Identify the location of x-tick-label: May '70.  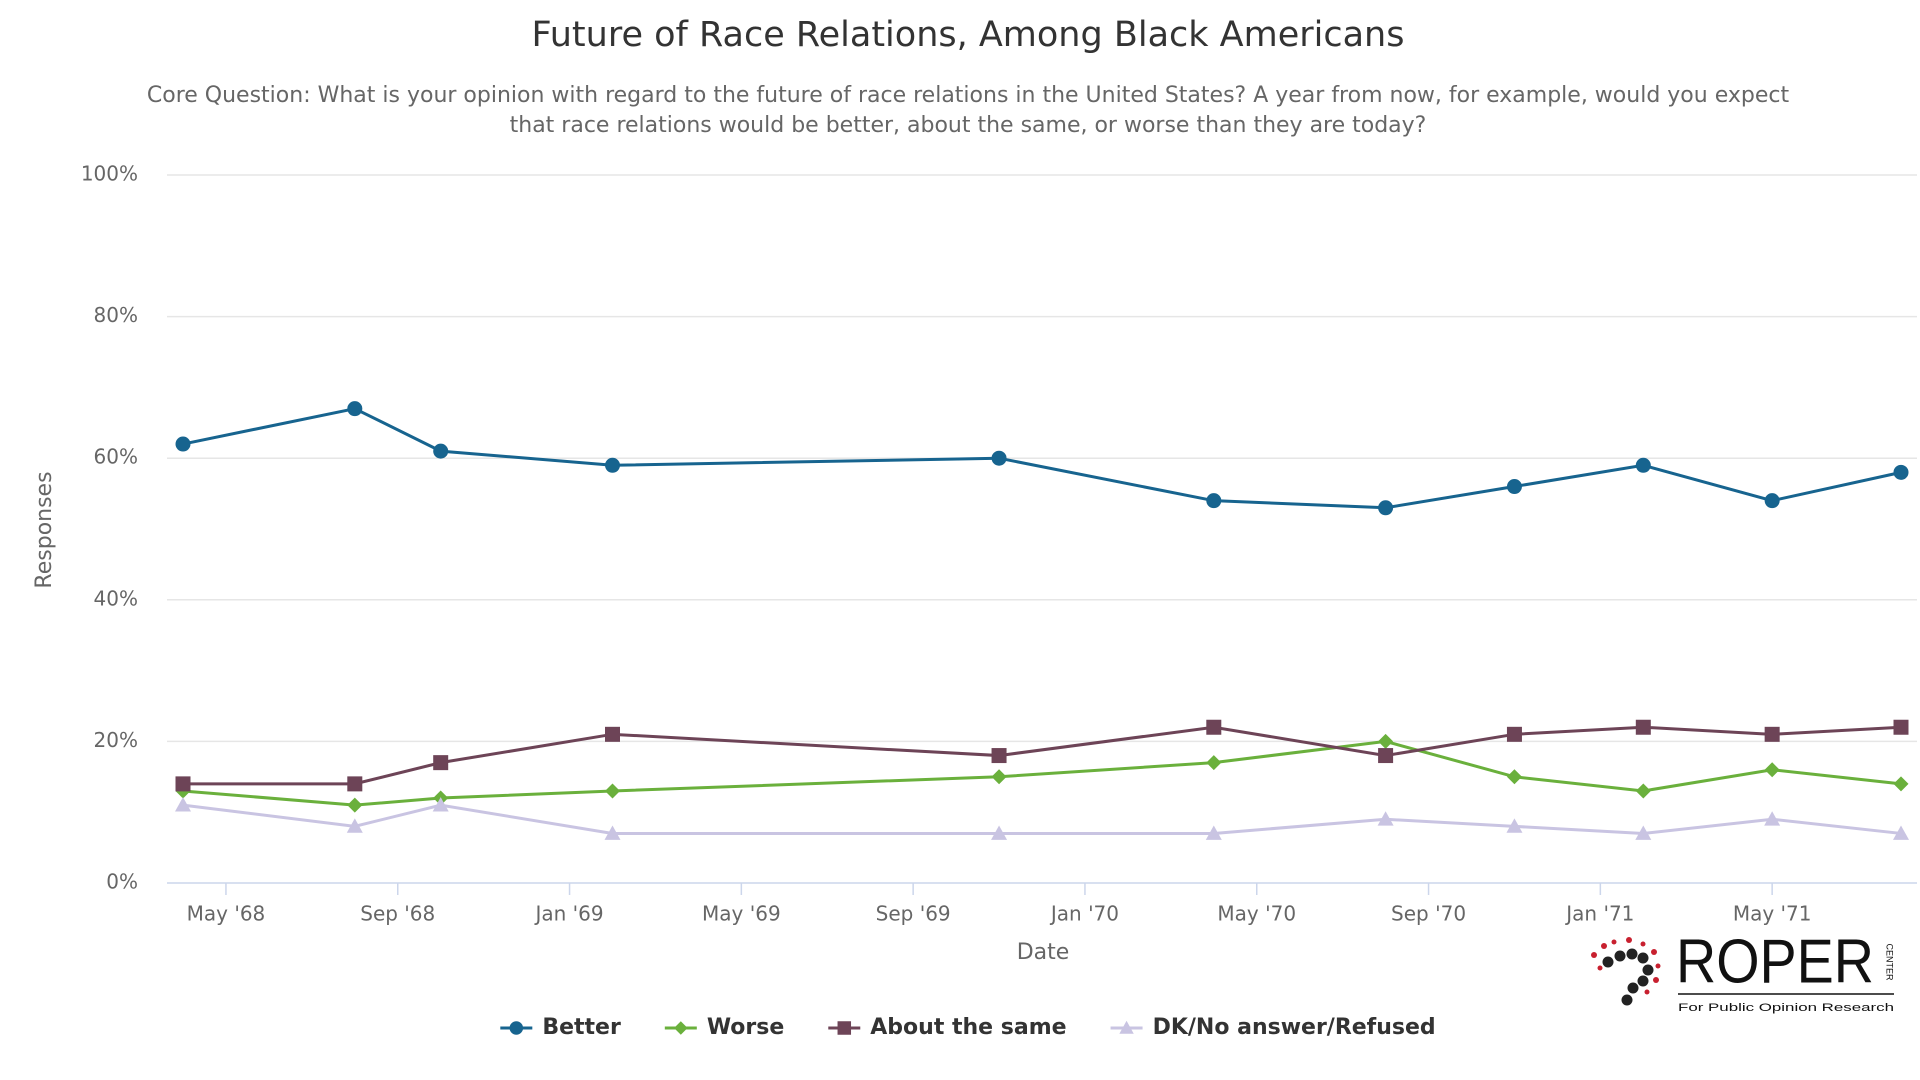
(1256, 914).